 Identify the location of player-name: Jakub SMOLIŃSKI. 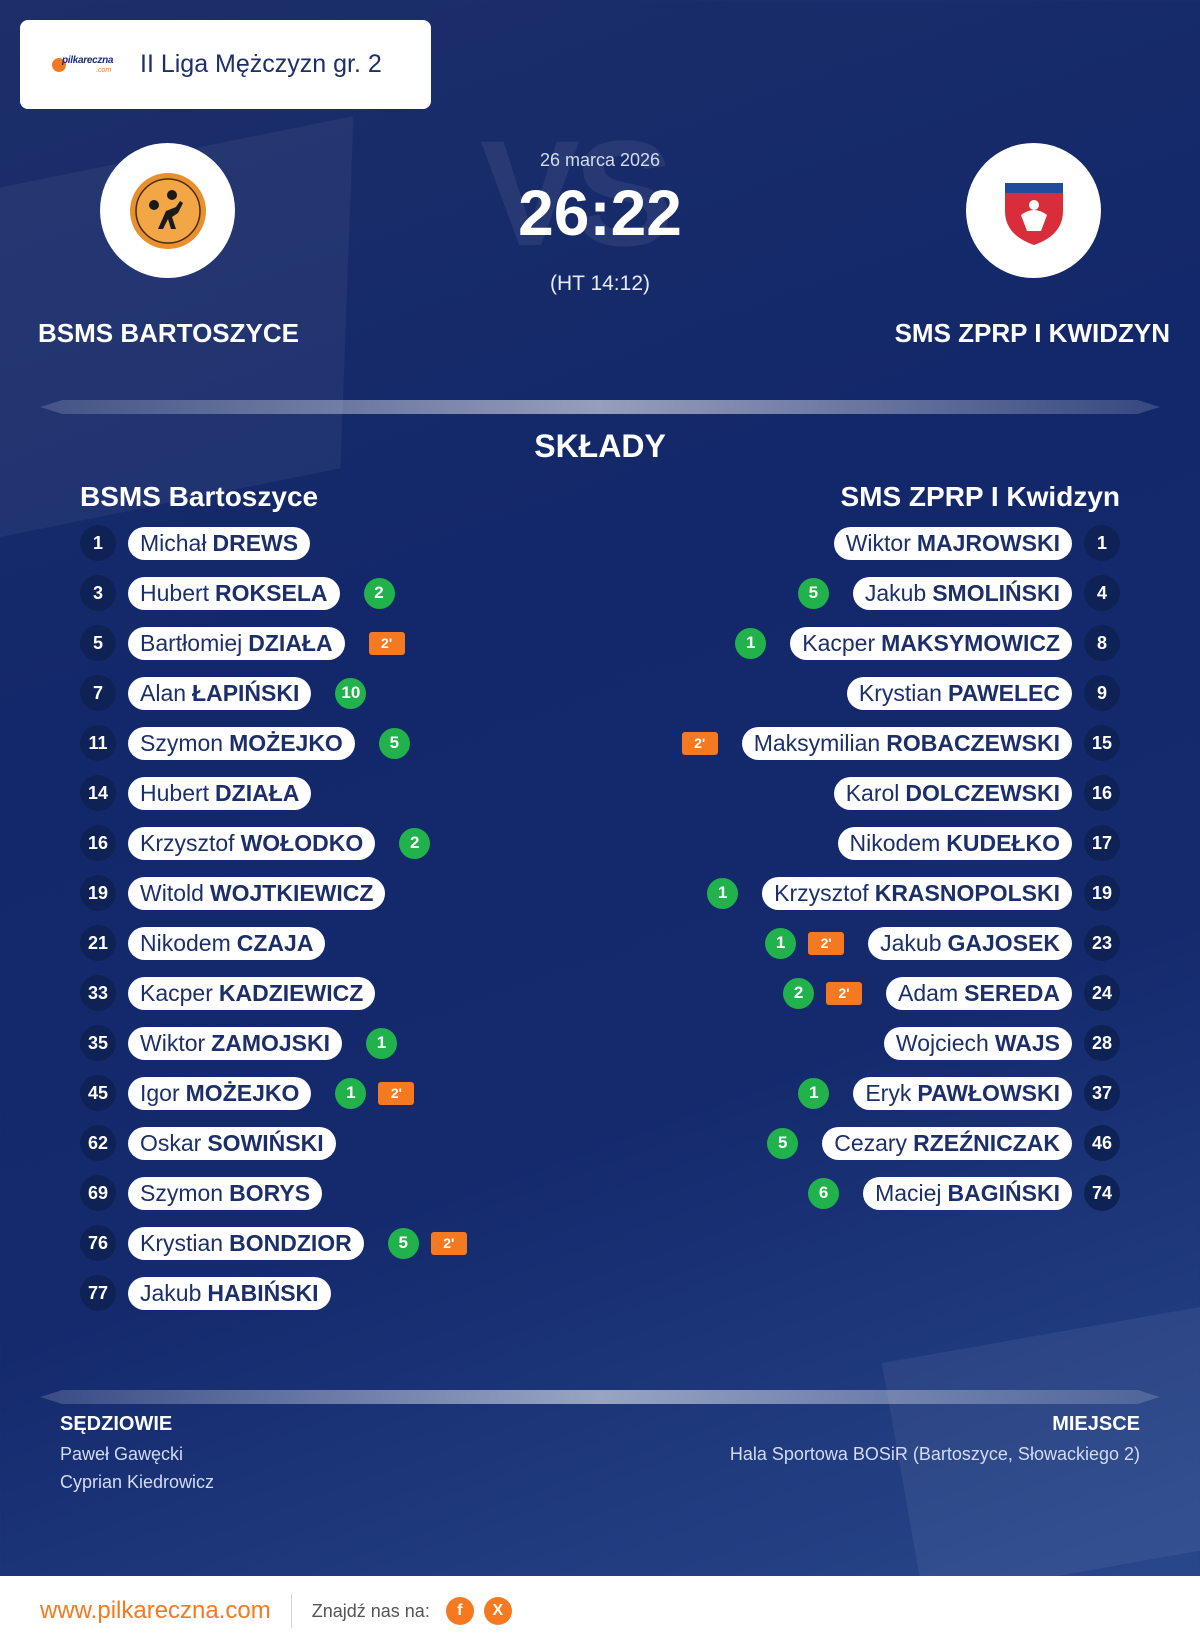
(962, 593).